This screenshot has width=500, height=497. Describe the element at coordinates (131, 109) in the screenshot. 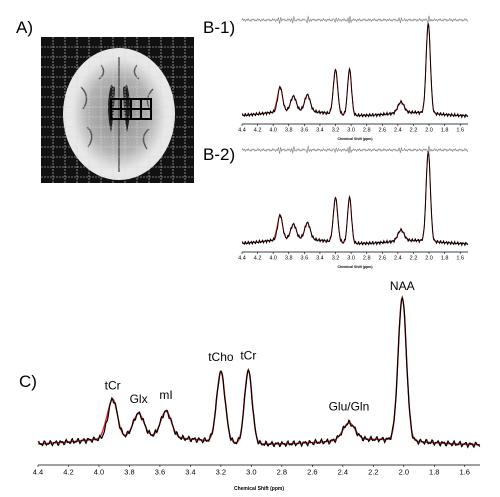

I see `voxel-selection-box` at that location.